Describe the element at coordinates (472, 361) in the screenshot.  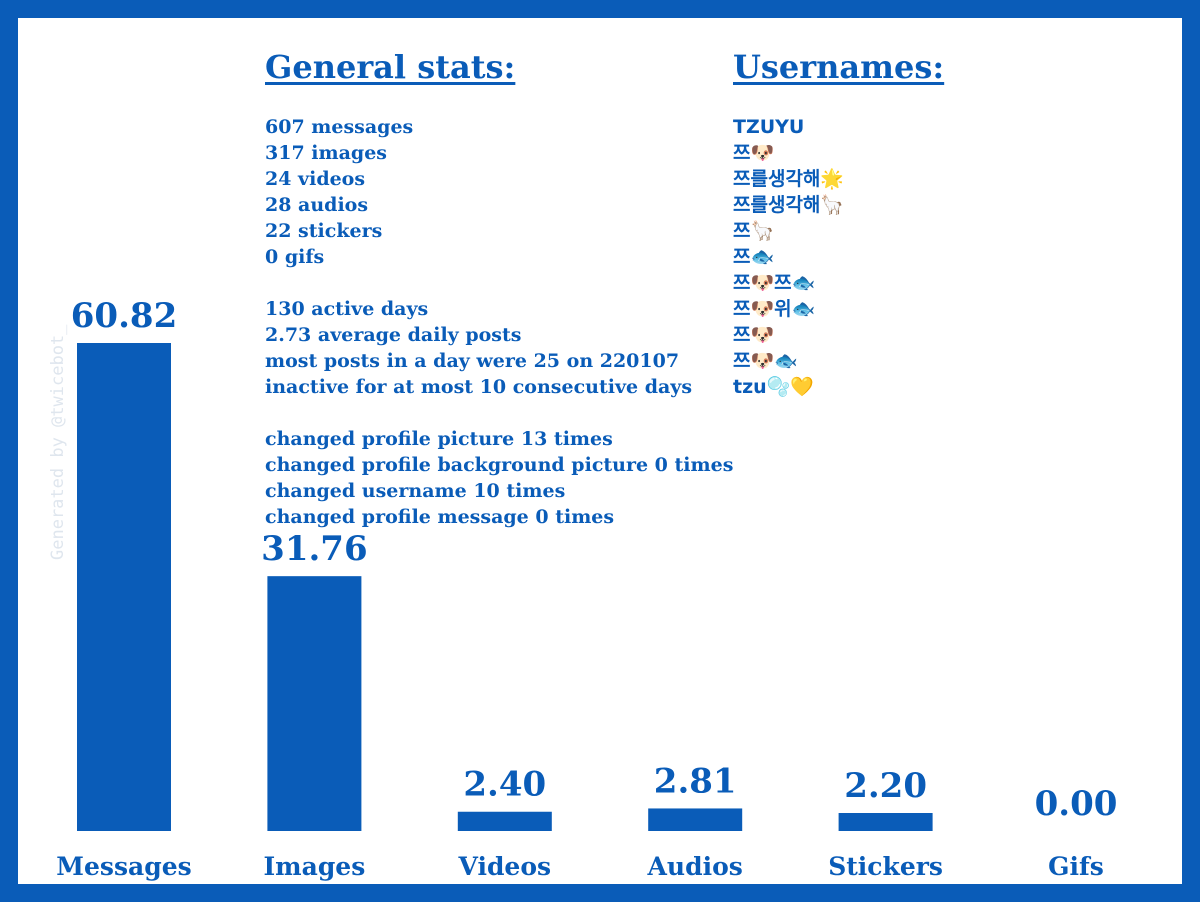
I see `stat-most-posts-day: most posts in a day were 25 on 220107` at that location.